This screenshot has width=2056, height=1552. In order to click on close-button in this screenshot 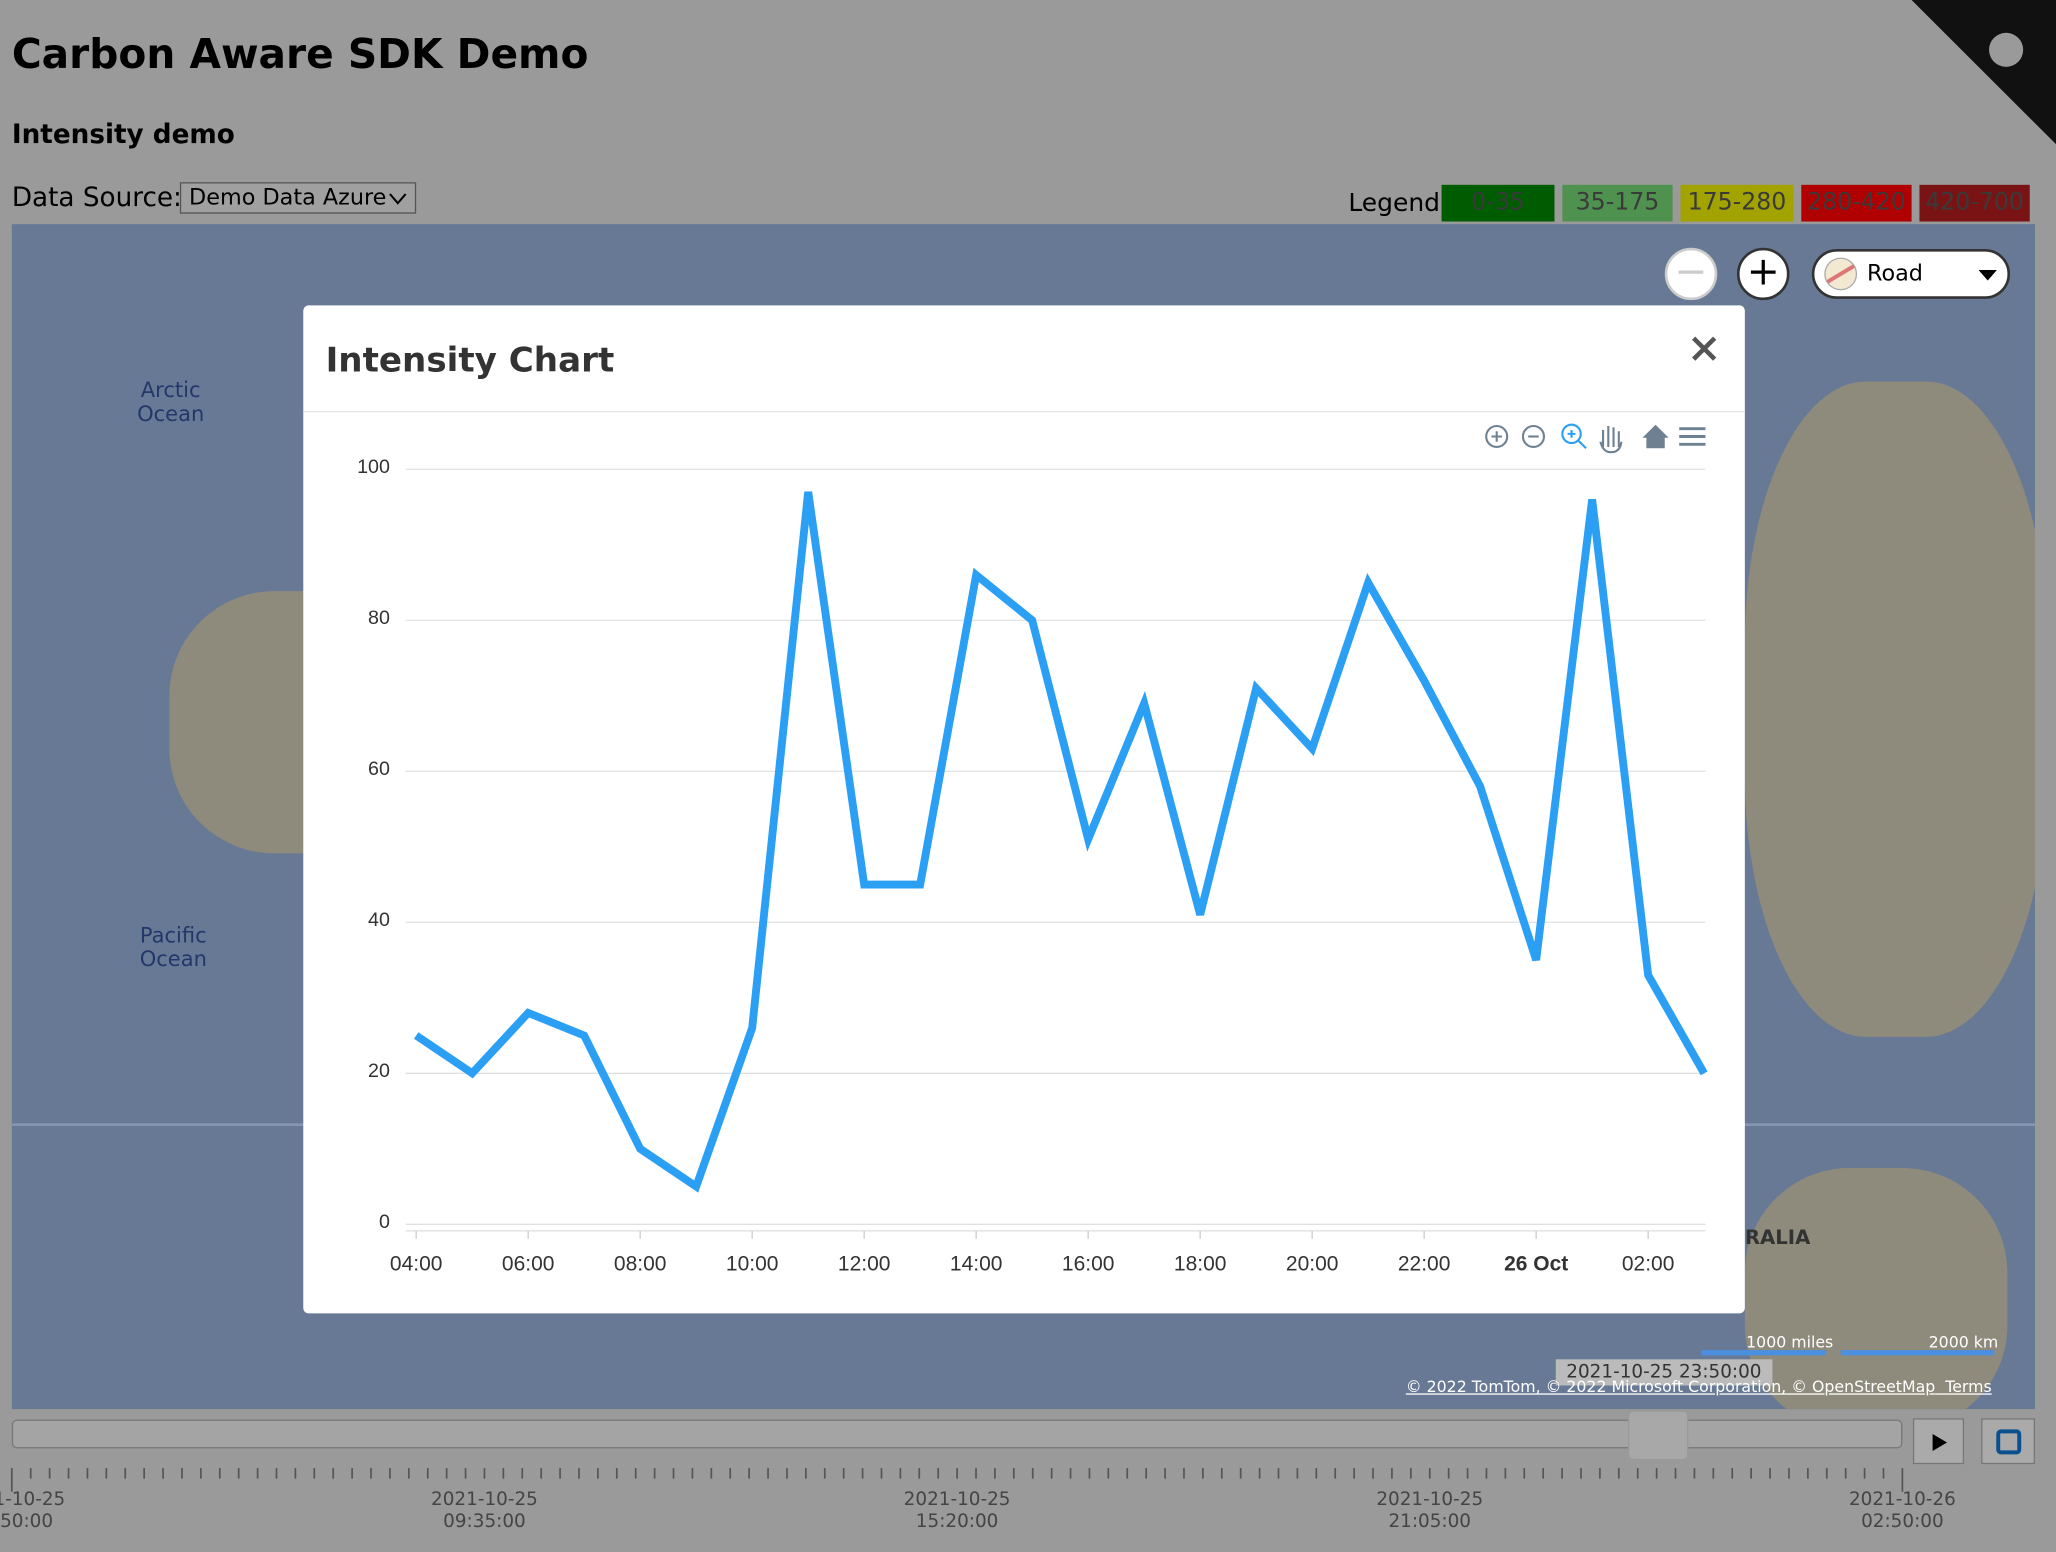, I will do `click(1704, 348)`.